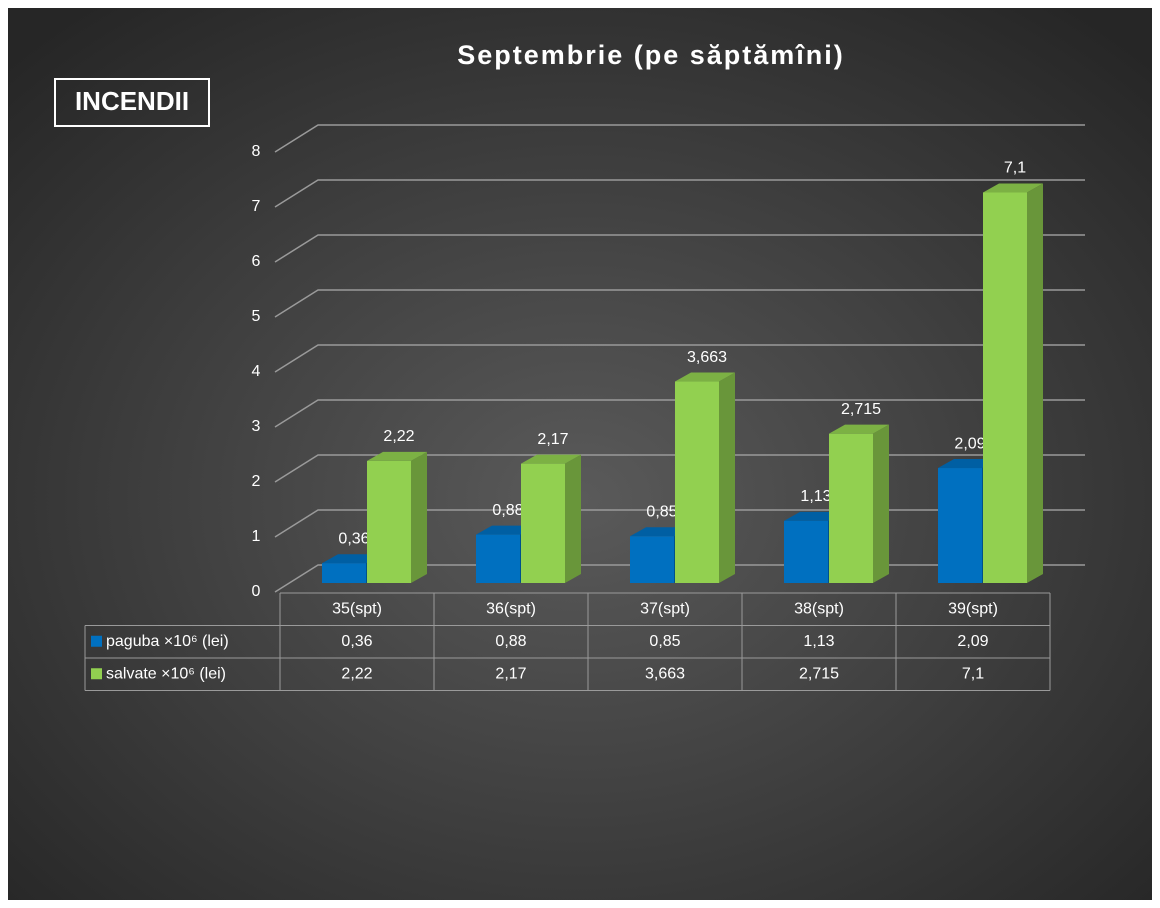 The width and height of the screenshot is (1160, 908). Describe the element at coordinates (552, 439) in the screenshot. I see `data-label: 2,17` at that location.